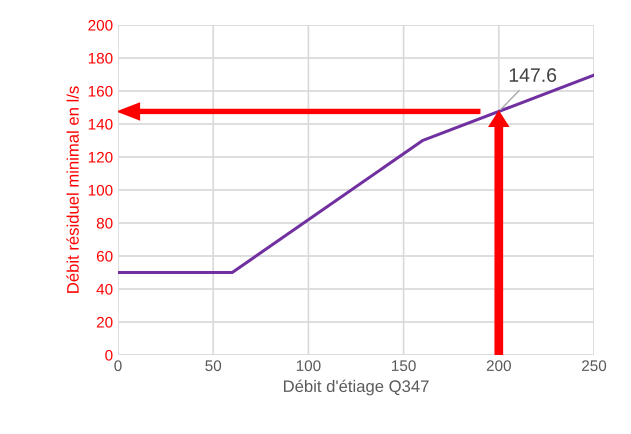 This screenshot has width=631, height=434. What do you see at coordinates (594, 366) in the screenshot?
I see `x-tick-label: 250` at bounding box center [594, 366].